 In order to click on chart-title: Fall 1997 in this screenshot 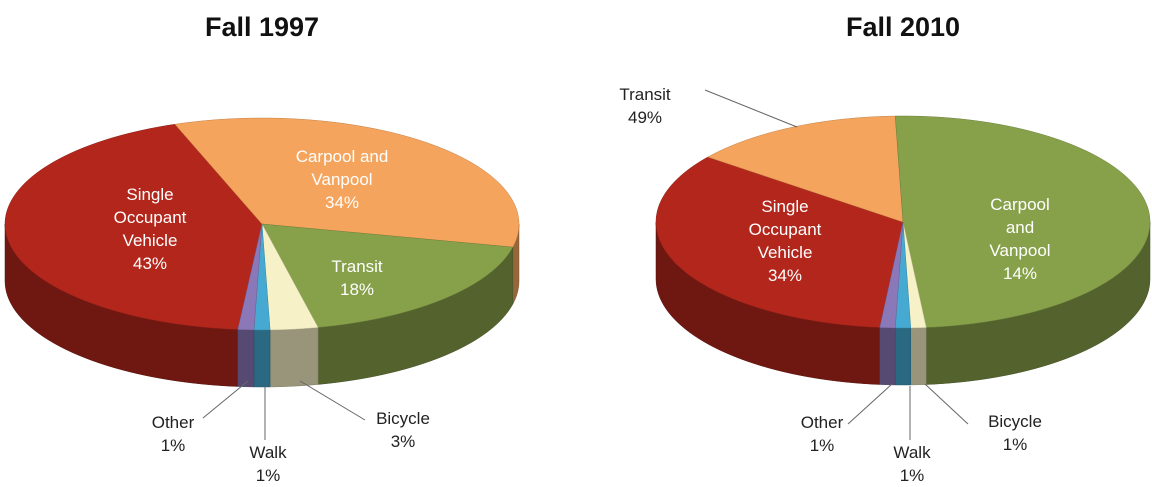, I will do `click(262, 27)`.